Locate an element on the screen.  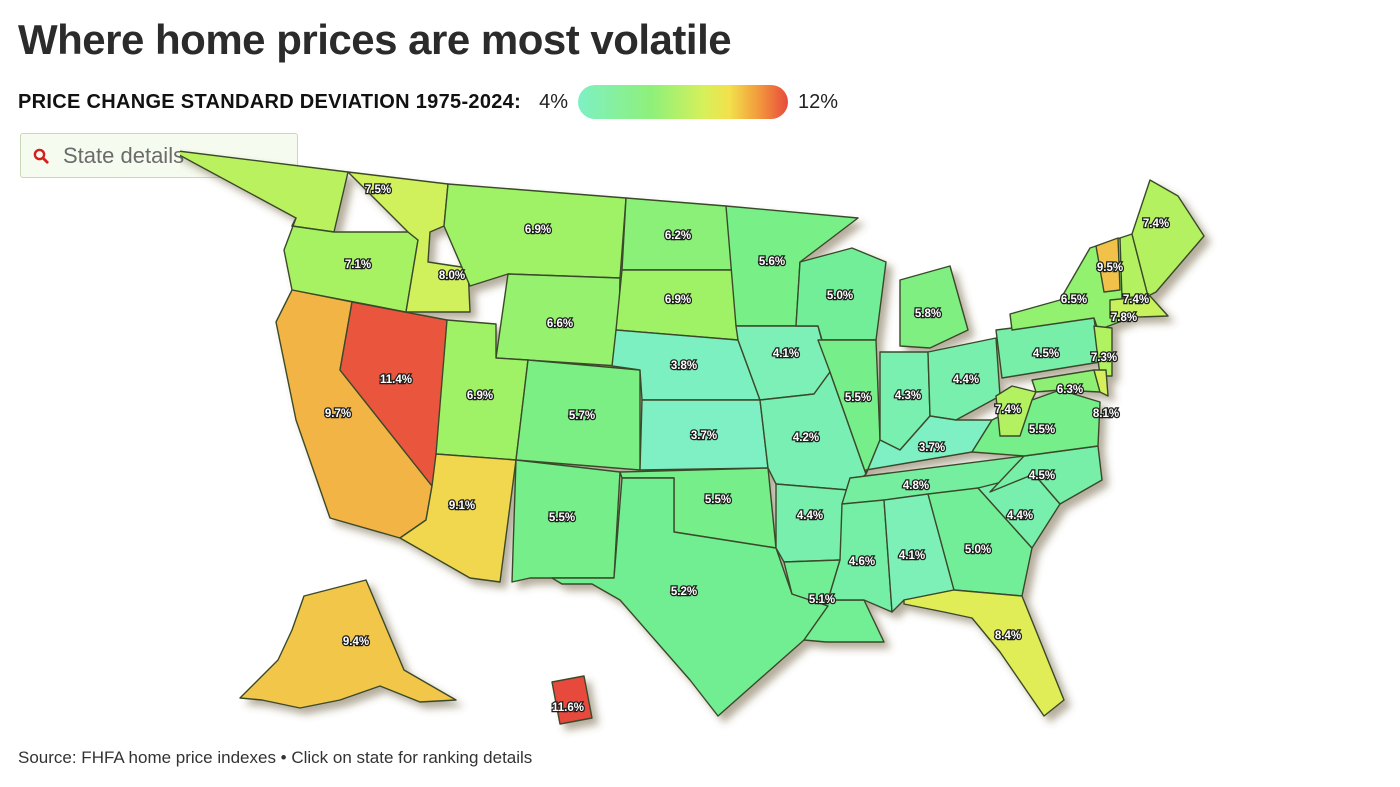
state-wi is located at coordinates (841, 294).